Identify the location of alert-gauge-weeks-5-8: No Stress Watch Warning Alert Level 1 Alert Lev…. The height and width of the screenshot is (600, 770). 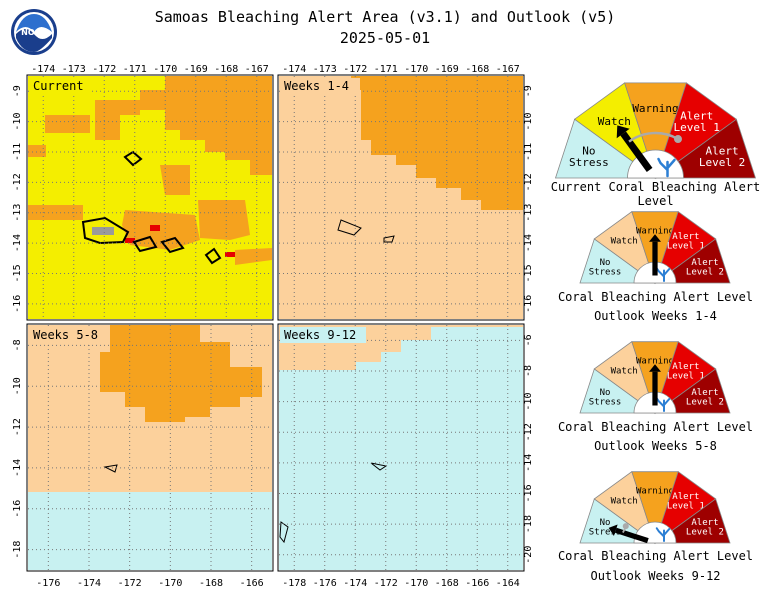
(655, 378).